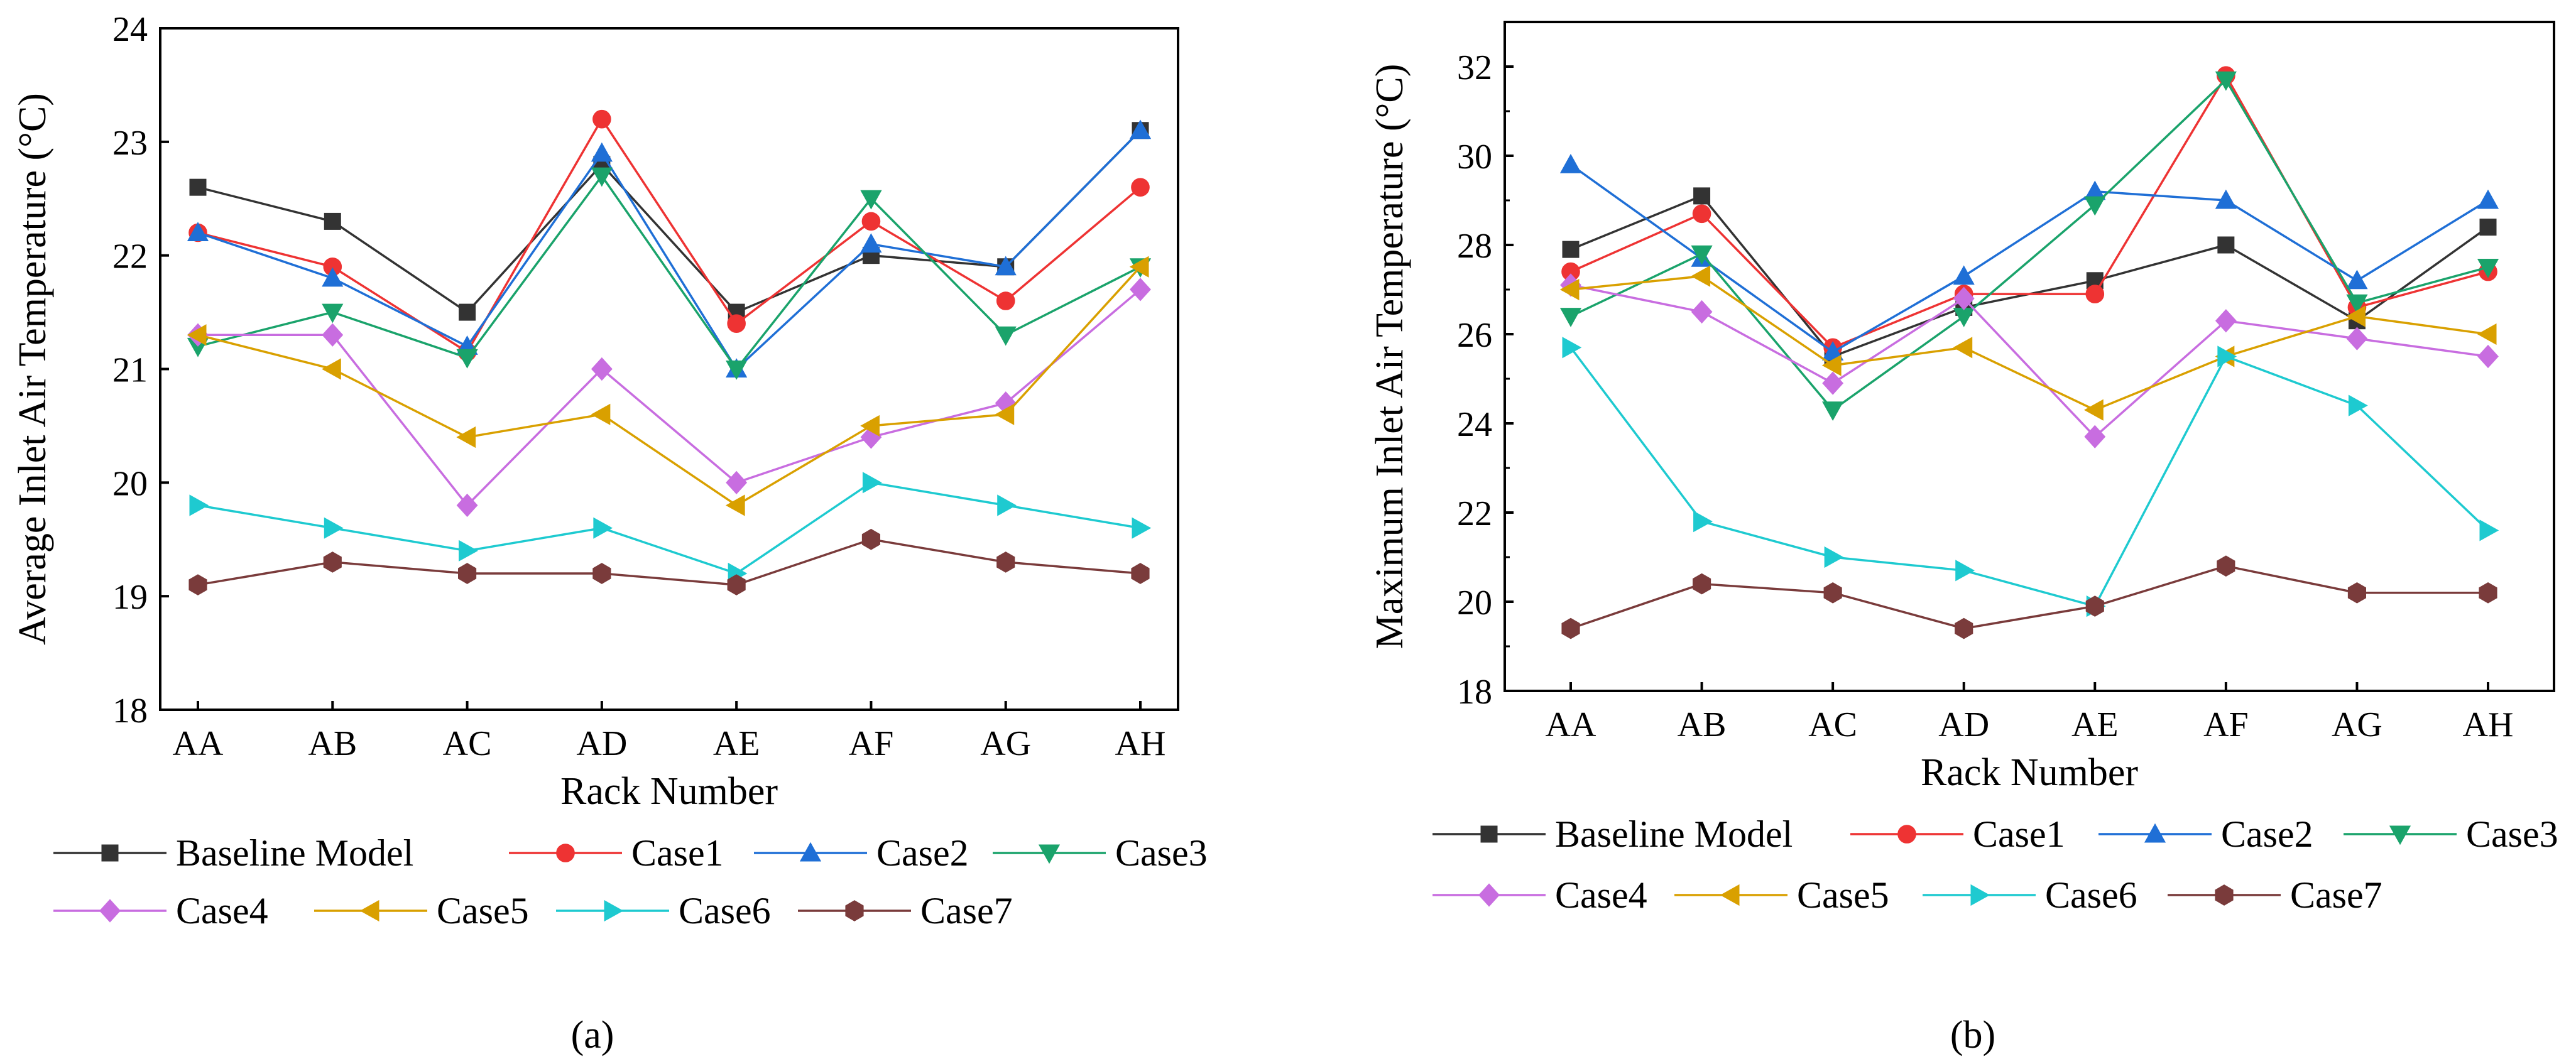 The image size is (2576, 1059). What do you see at coordinates (592, 1035) in the screenshot?
I see `panel-label-a: (a)` at bounding box center [592, 1035].